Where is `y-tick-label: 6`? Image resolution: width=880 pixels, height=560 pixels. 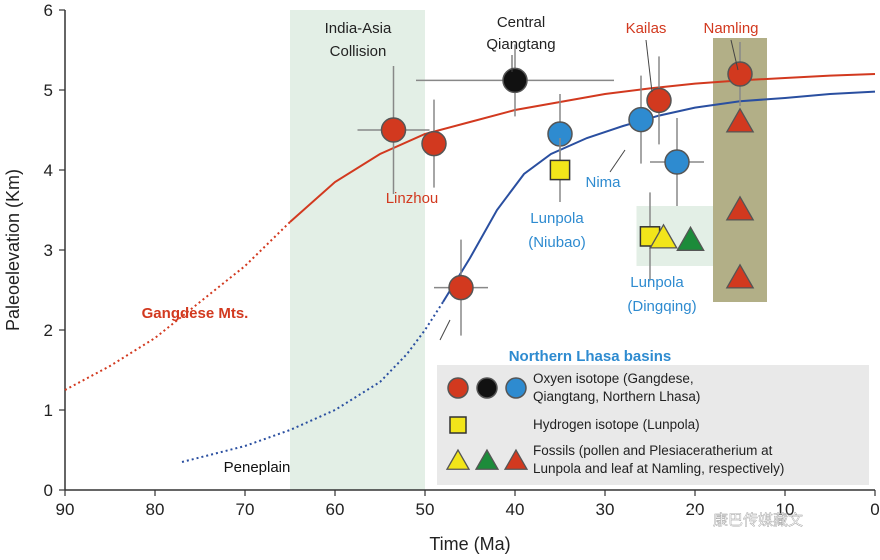 y-tick-label: 6 is located at coordinates (48, 10).